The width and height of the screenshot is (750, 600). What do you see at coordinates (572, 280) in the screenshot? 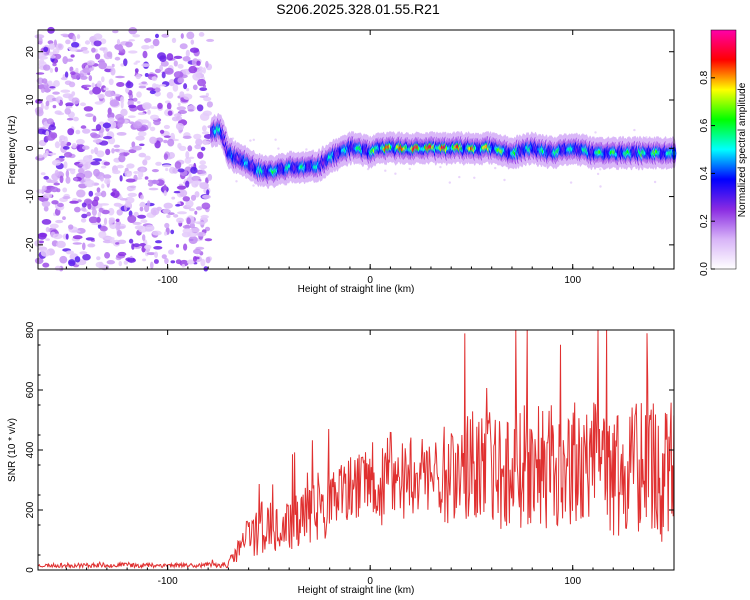
I see `x-tick-label: 100` at bounding box center [572, 280].